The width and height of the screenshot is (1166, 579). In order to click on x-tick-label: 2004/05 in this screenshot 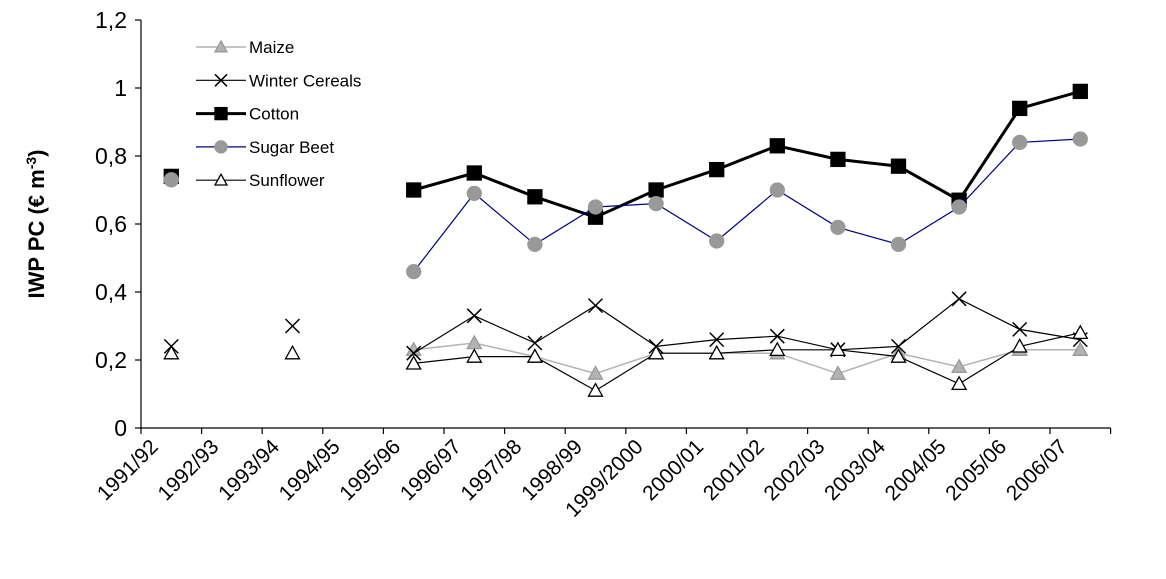, I will do `click(916, 470)`.